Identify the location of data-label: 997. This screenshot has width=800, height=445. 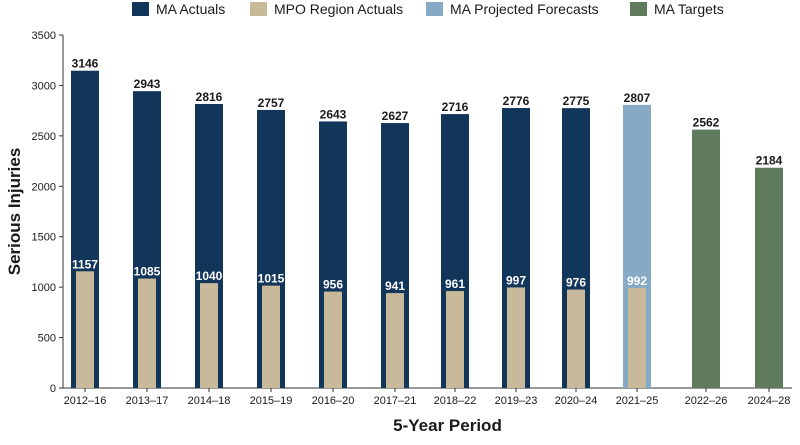
(516, 280).